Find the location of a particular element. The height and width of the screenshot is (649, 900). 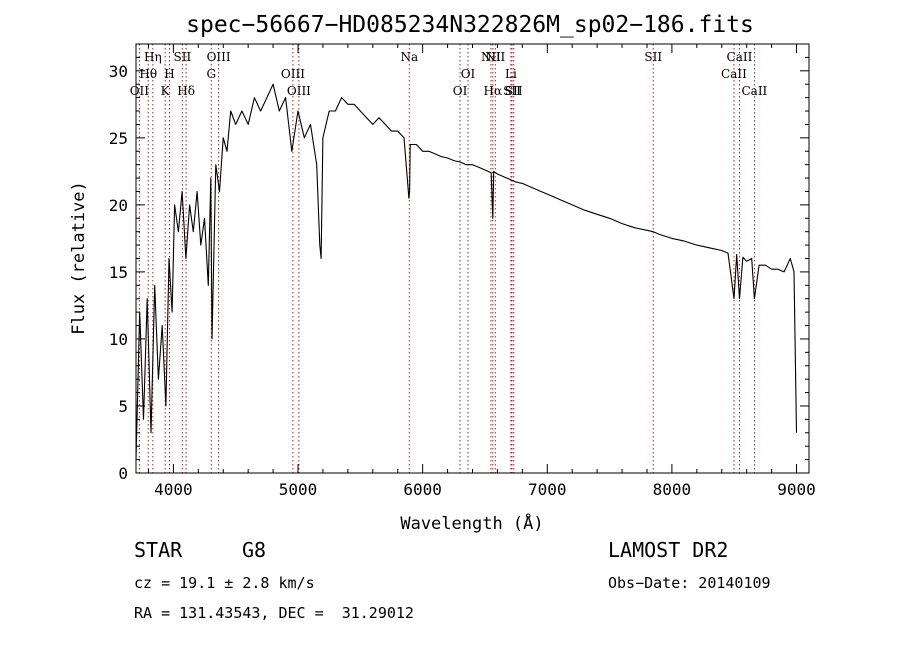

line-marker-label: Hθ is located at coordinates (148, 74).